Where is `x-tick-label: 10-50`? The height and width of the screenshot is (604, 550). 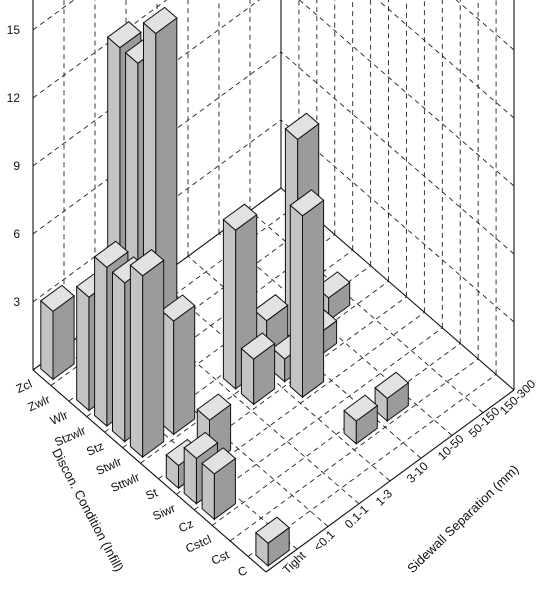 x-tick-label: 10-50 is located at coordinates (451, 447).